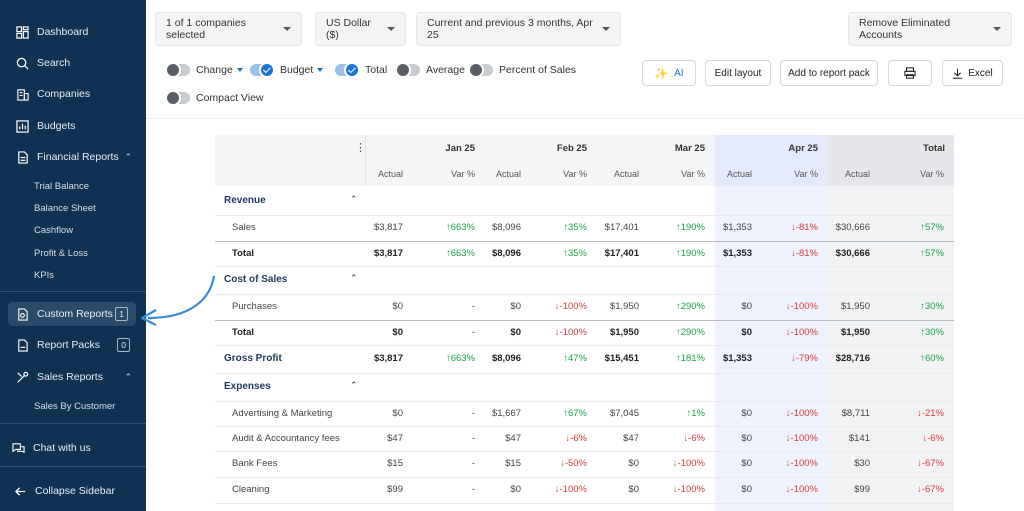 This screenshot has width=1024, height=511. I want to click on sidebar-subitem-cashflow: Cashflow, so click(54, 230).